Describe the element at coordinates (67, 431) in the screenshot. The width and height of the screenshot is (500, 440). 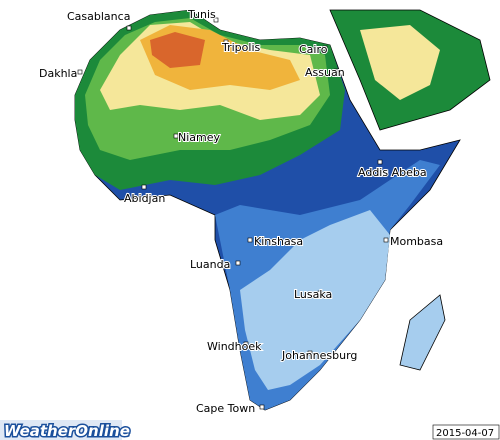
I see `brand-logo: WeatherOnline` at that location.